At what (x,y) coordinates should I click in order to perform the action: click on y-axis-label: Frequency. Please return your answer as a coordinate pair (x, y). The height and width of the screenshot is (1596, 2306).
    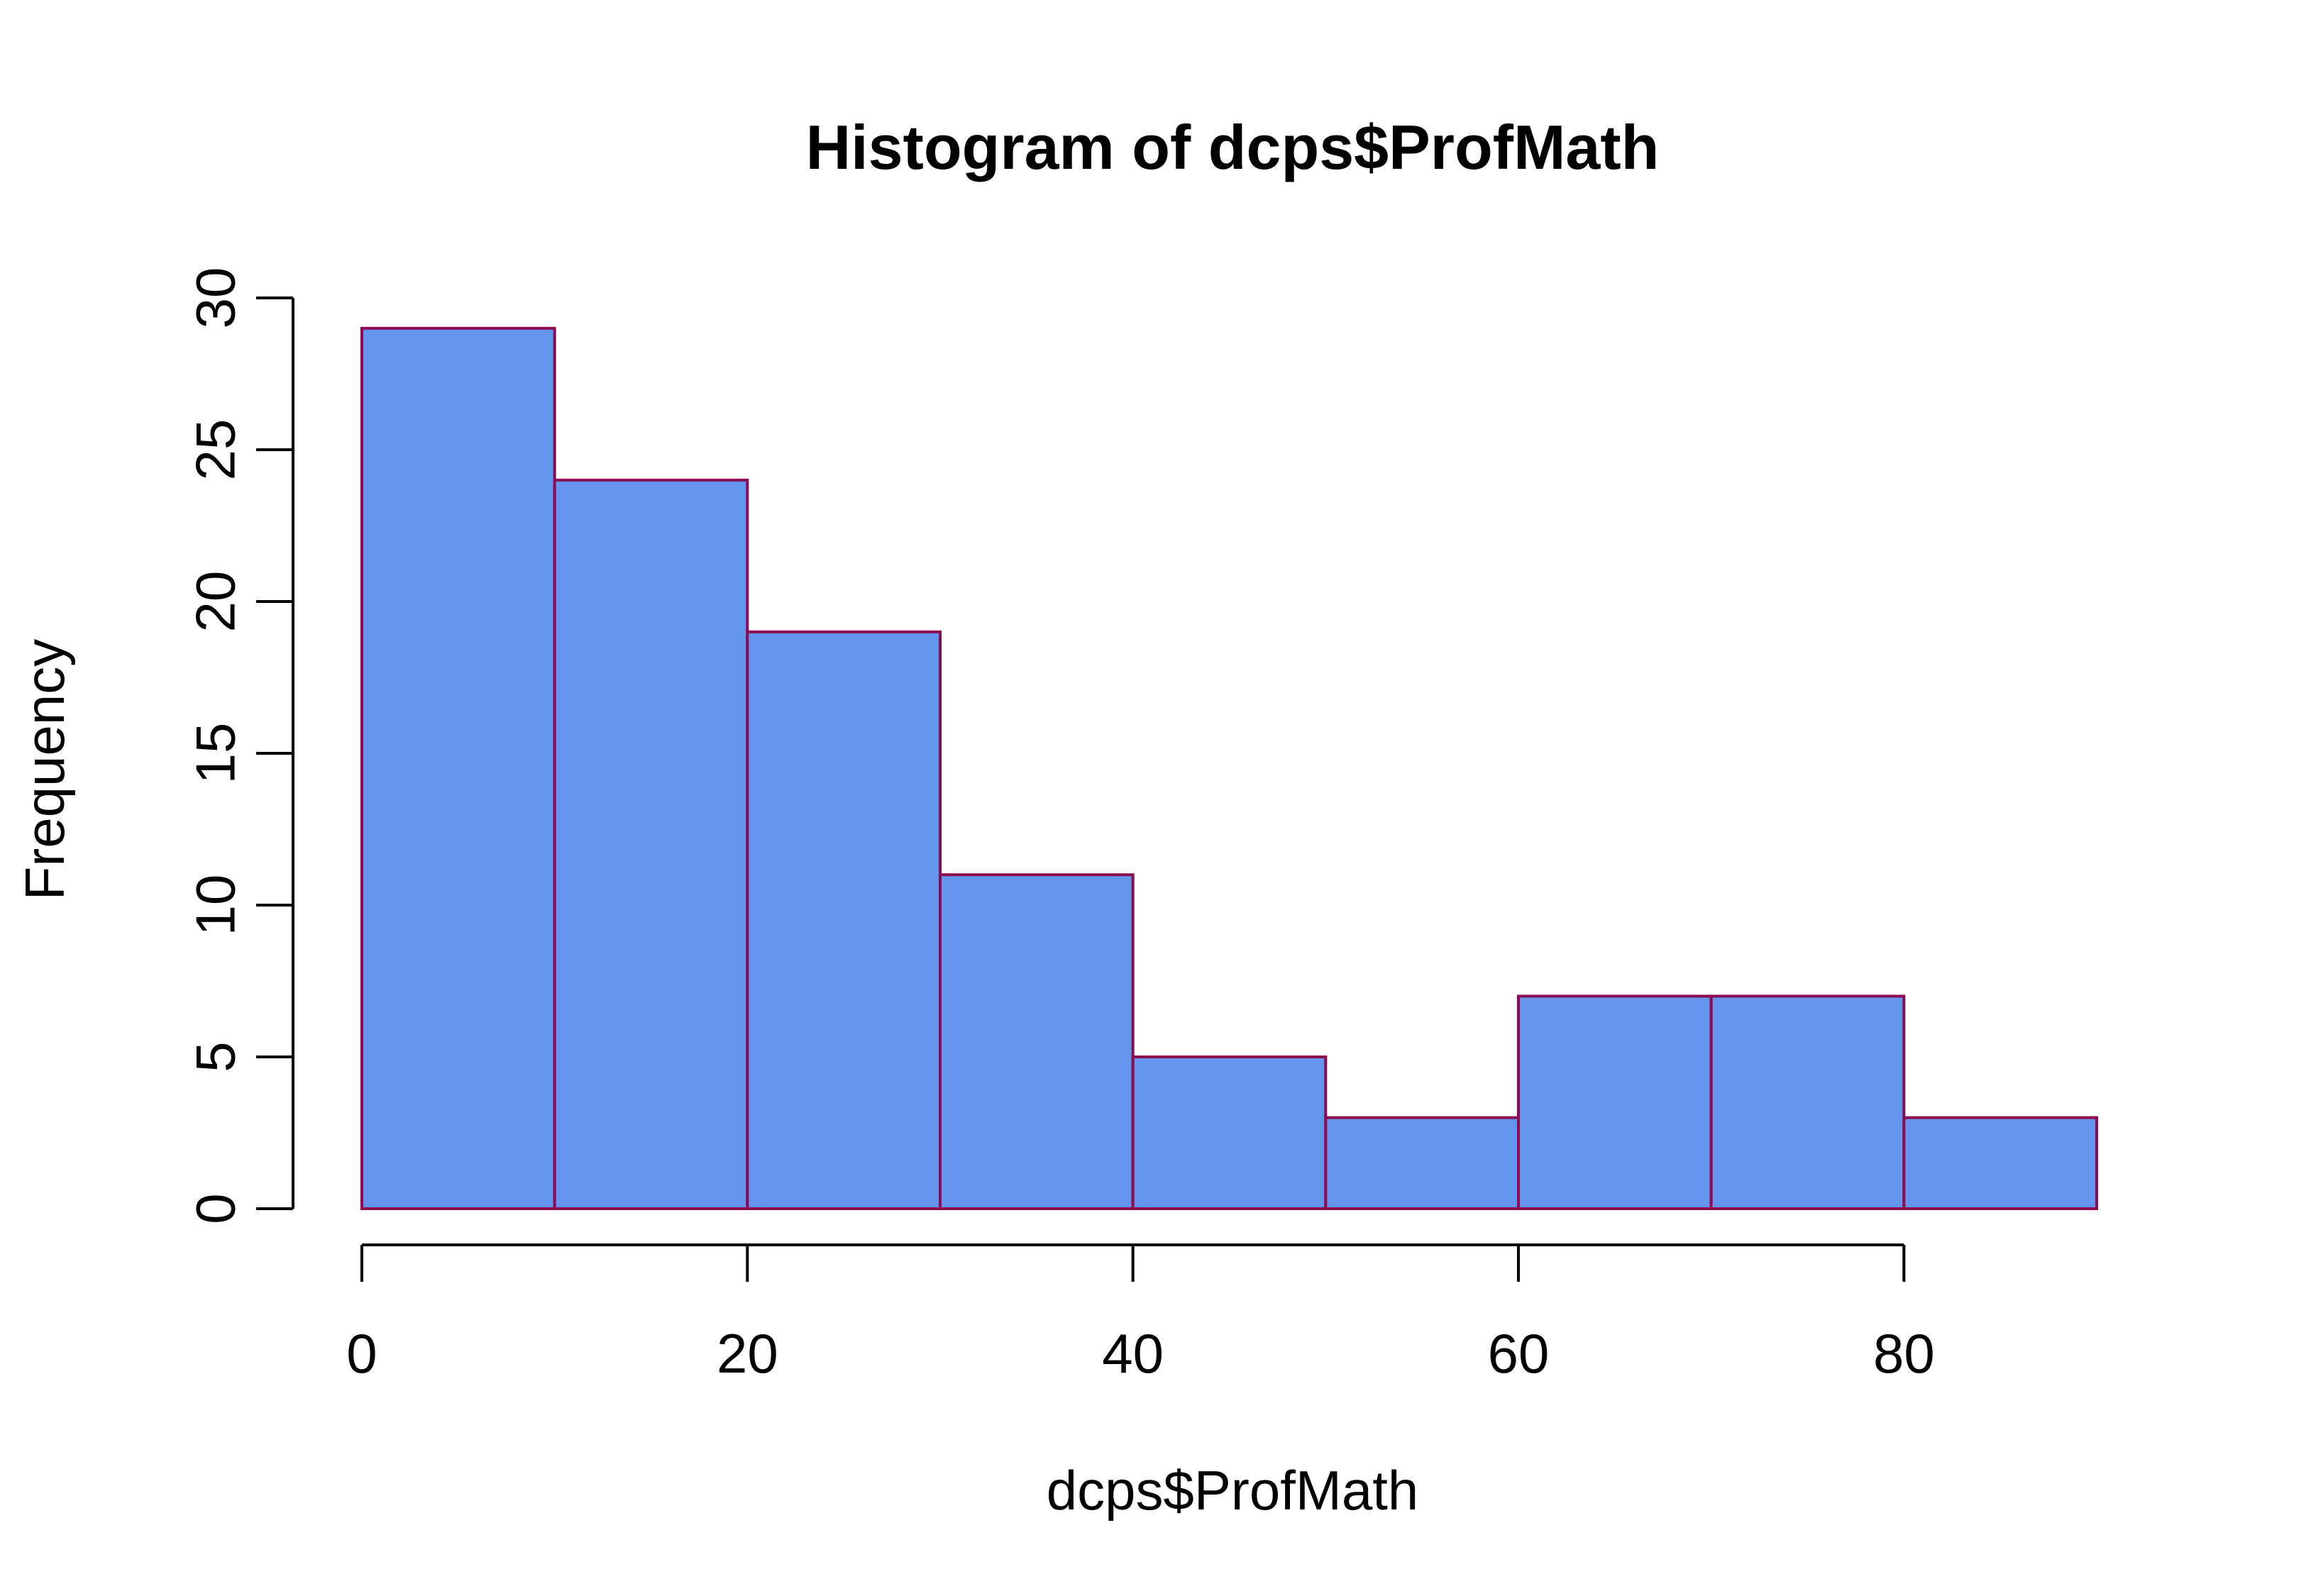
    Looking at the image, I should click on (45, 770).